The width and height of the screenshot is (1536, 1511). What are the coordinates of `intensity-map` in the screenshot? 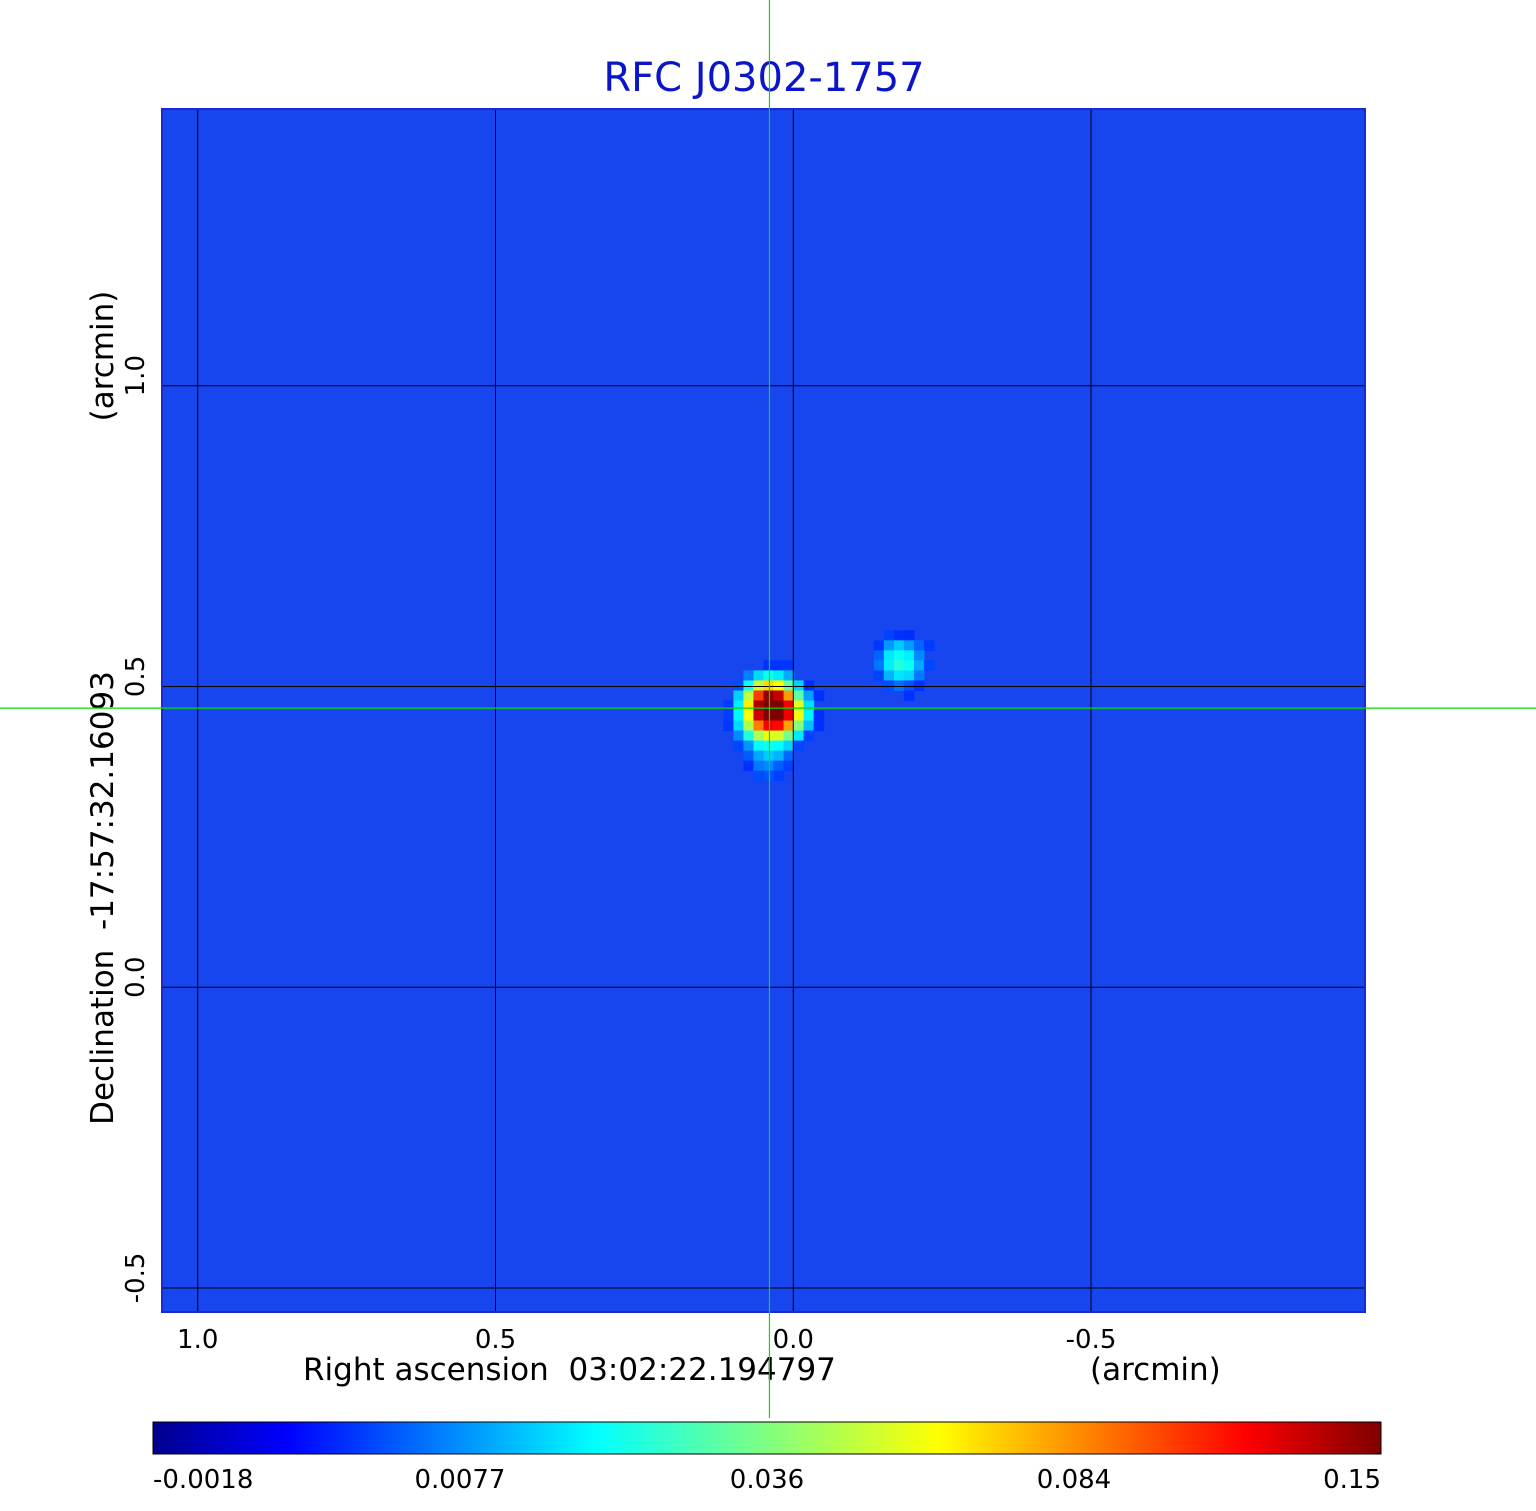 It's located at (829, 706).